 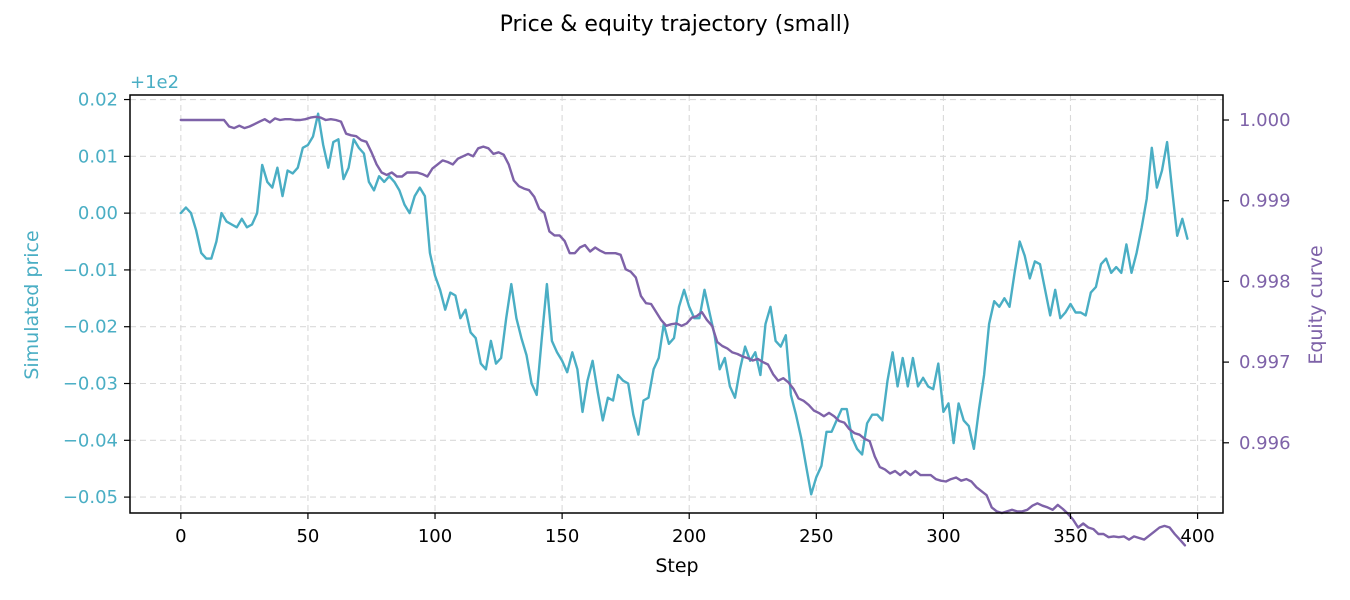 I want to click on x-axis-label: Step, so click(x=676, y=566).